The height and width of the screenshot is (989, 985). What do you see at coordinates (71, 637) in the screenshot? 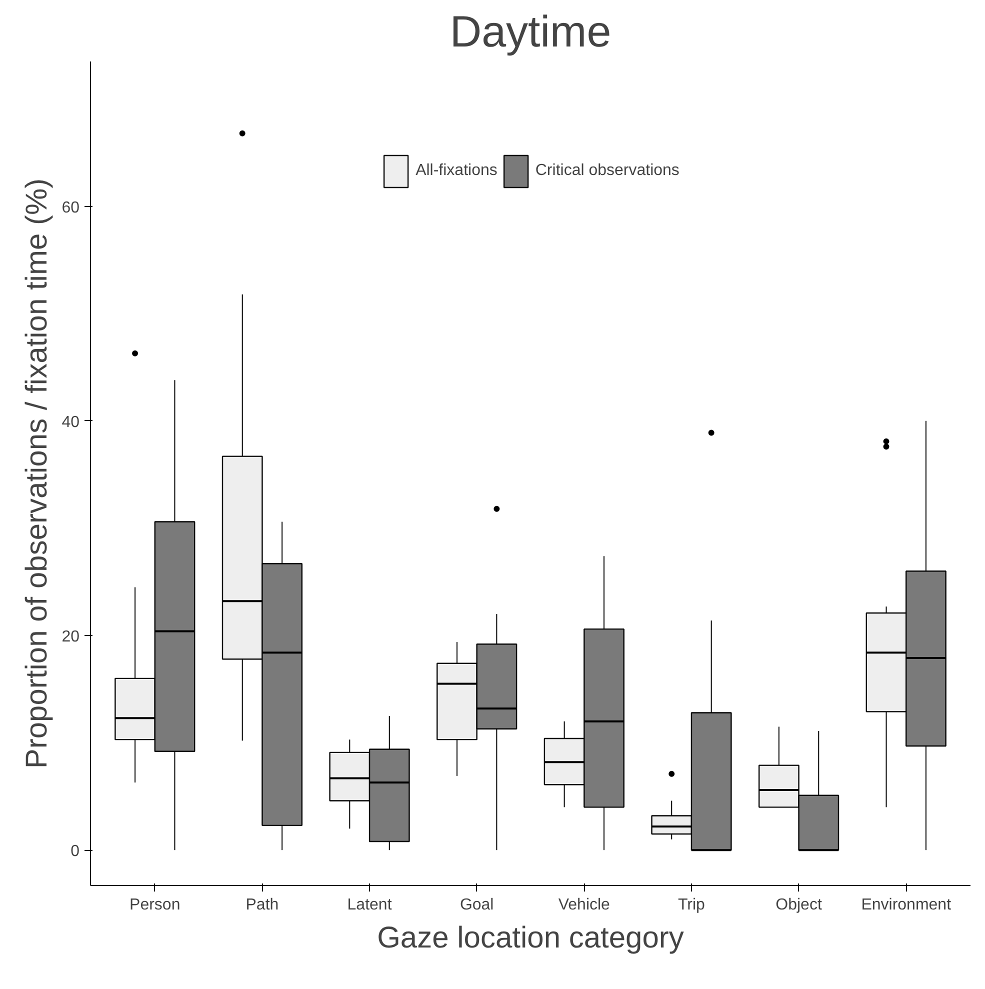
I see `y-tick-label: 20` at bounding box center [71, 637].